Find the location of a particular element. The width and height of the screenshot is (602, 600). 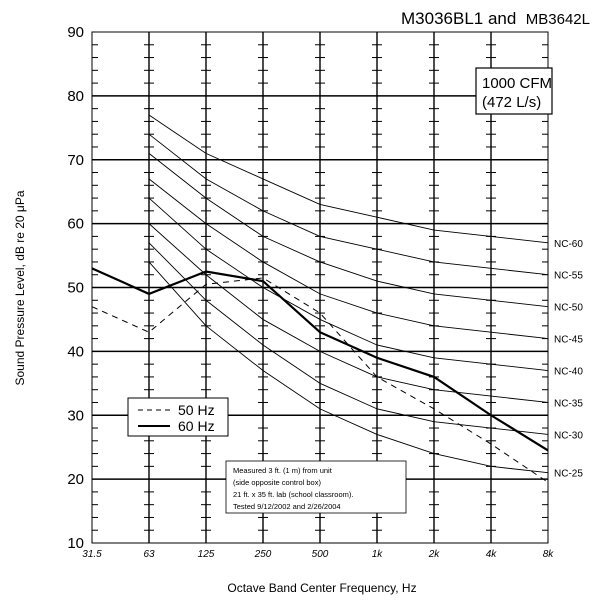

airflow-box: 1000 CFM (472 L/s) is located at coordinates (514, 91).